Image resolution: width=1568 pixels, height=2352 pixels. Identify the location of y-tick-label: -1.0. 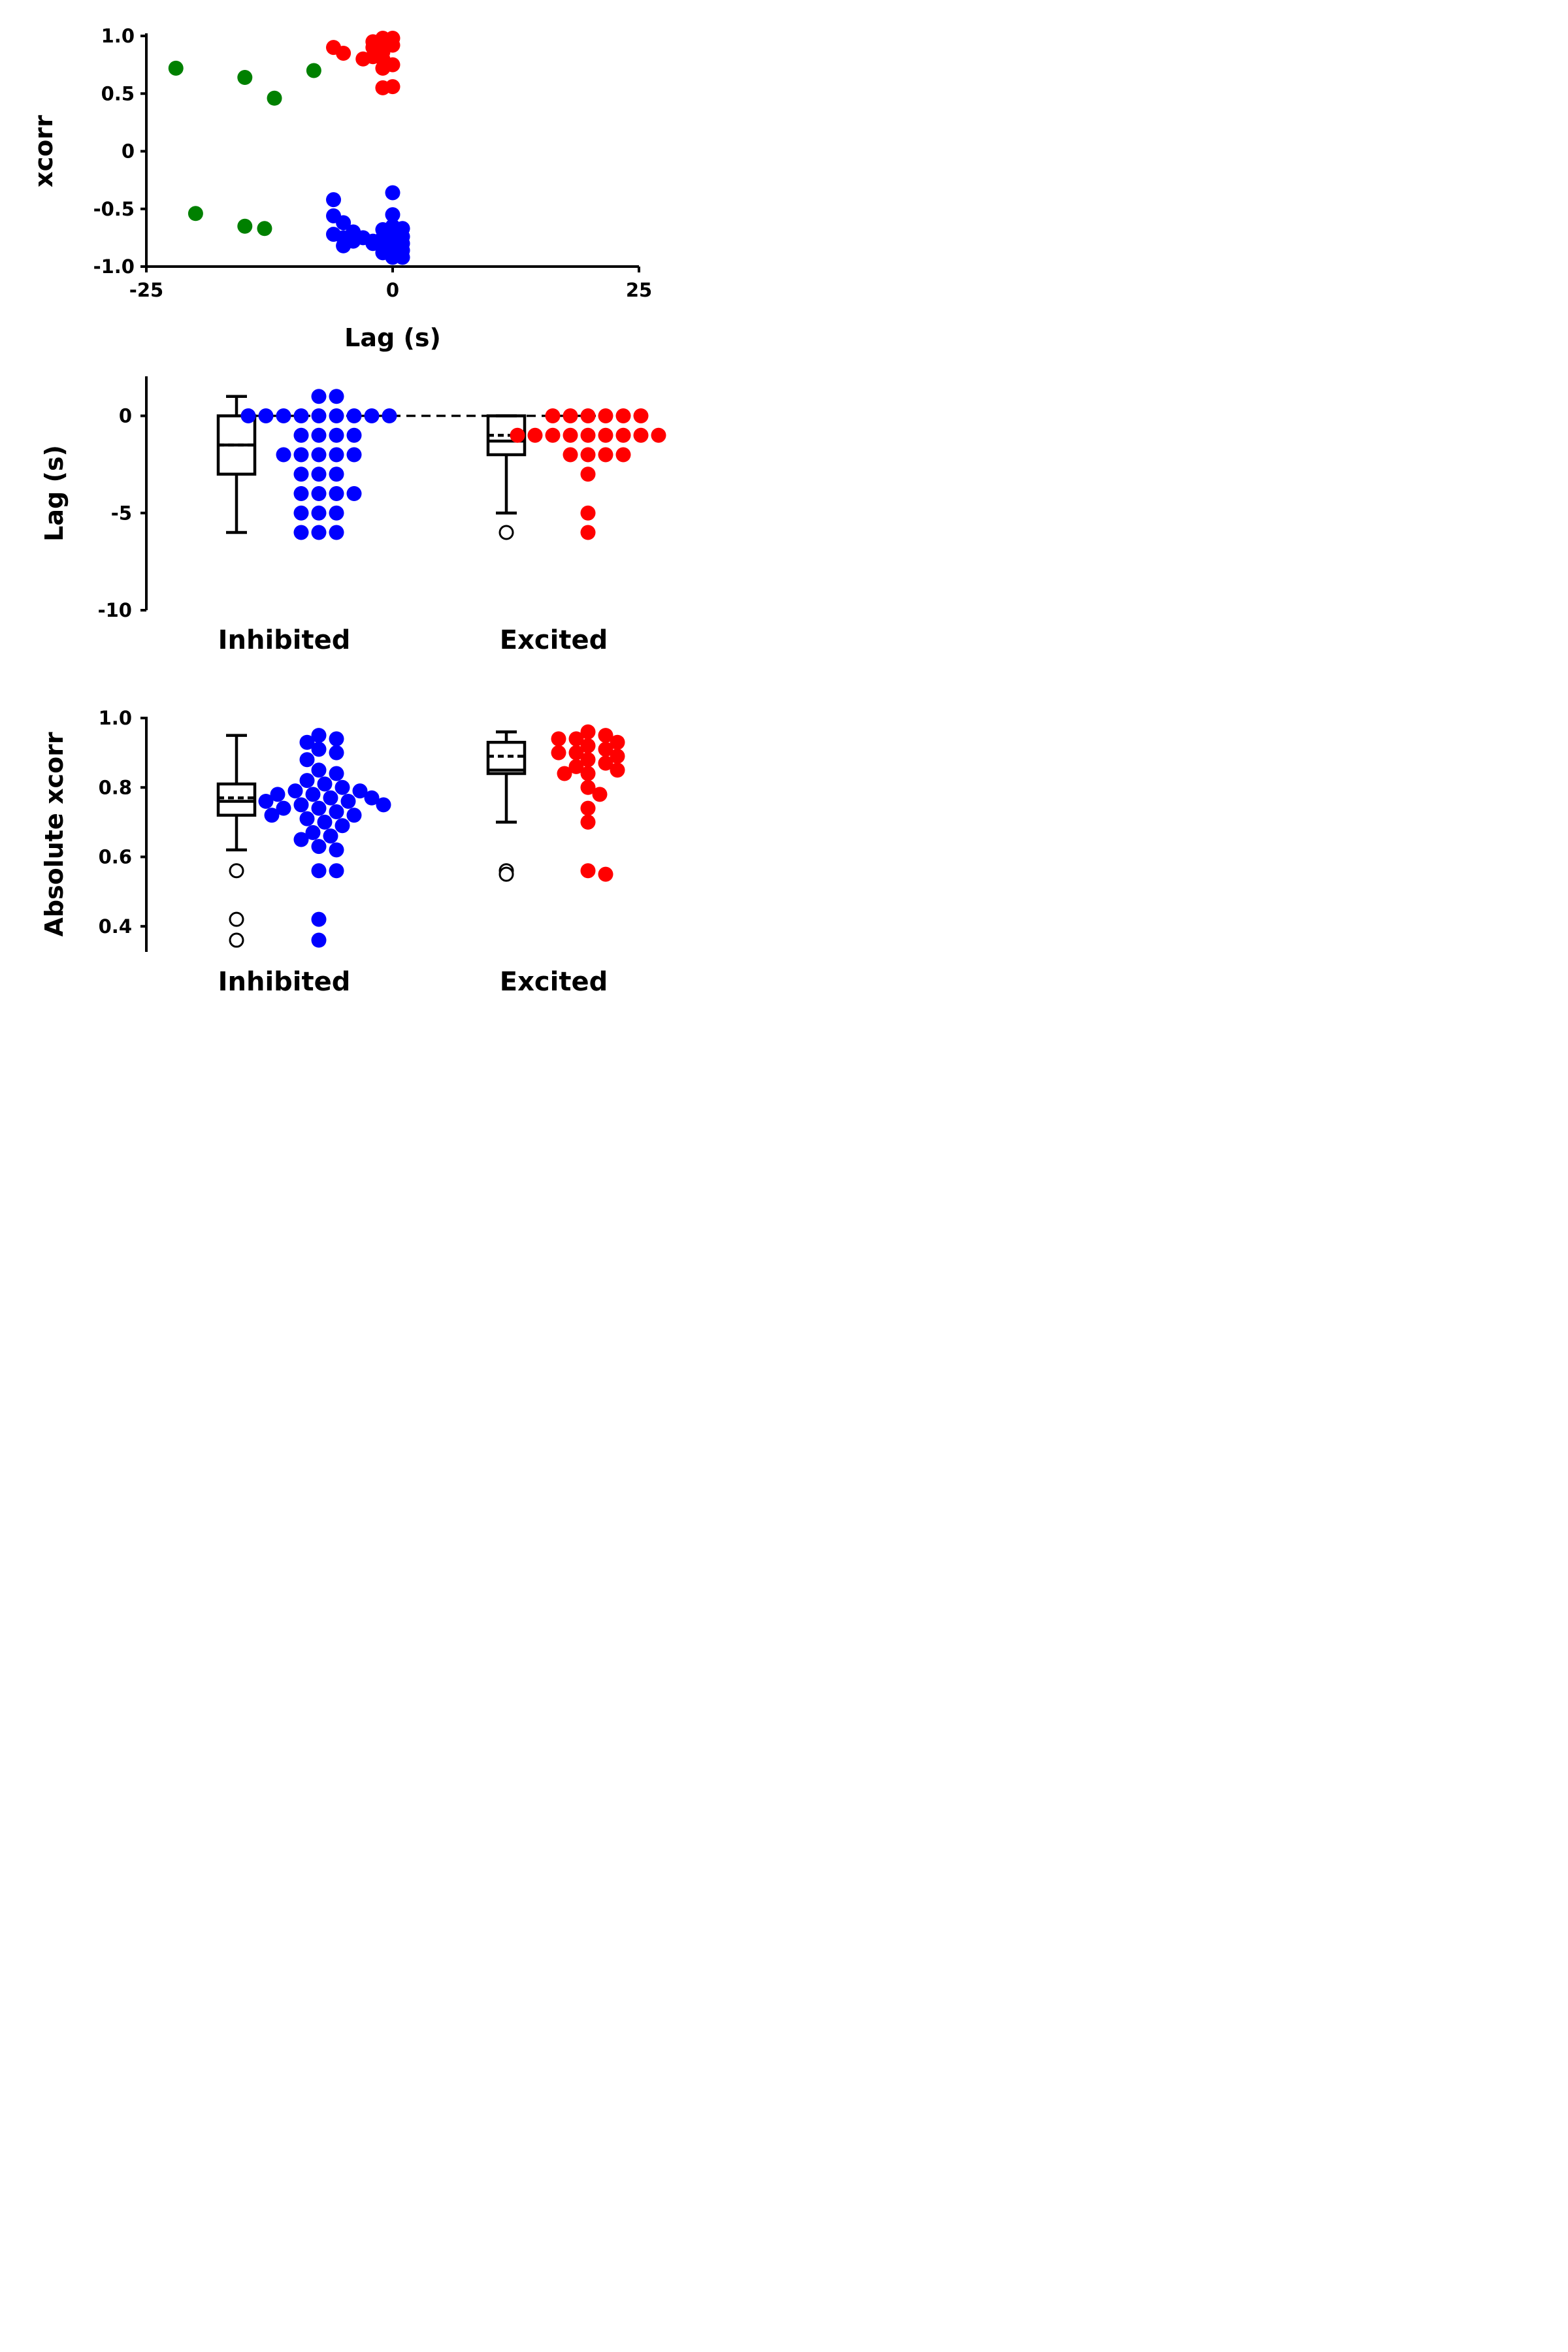
(114, 266).